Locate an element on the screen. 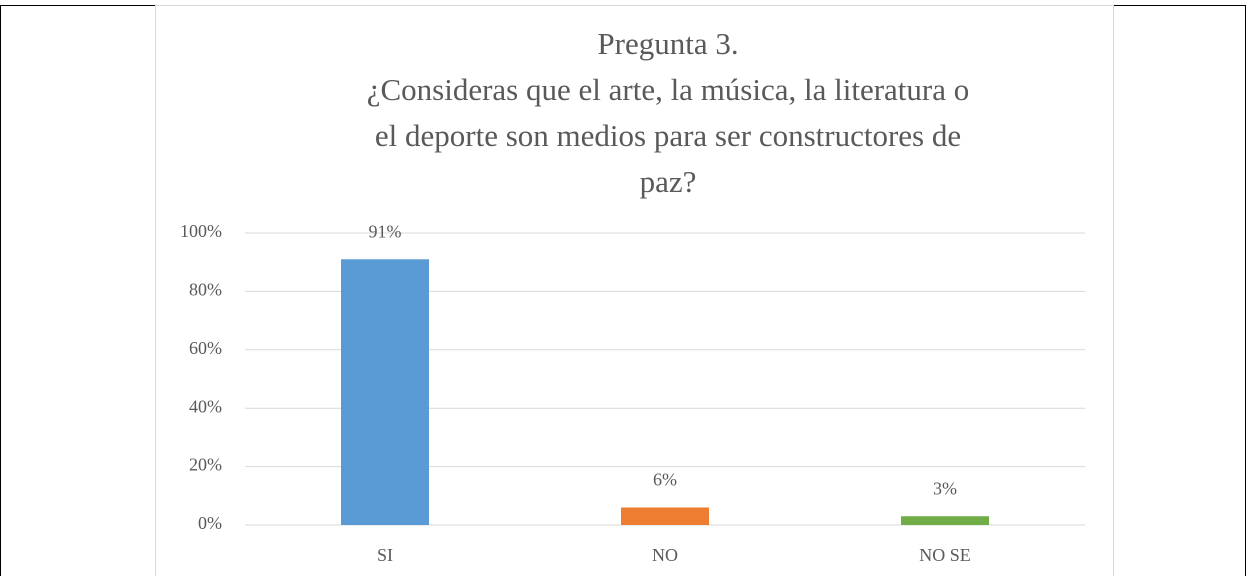 This screenshot has width=1246, height=576. x-tick-label: NO SE is located at coordinates (945, 555).